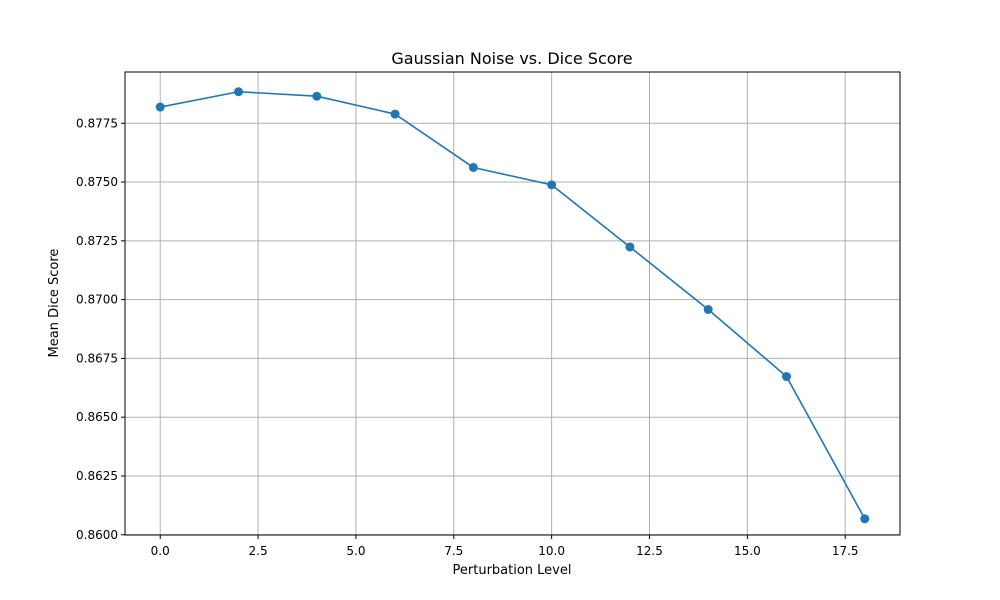 The image size is (1000, 600). I want to click on chart-title: Gaussian Noise vs. Dice Score, so click(511, 58).